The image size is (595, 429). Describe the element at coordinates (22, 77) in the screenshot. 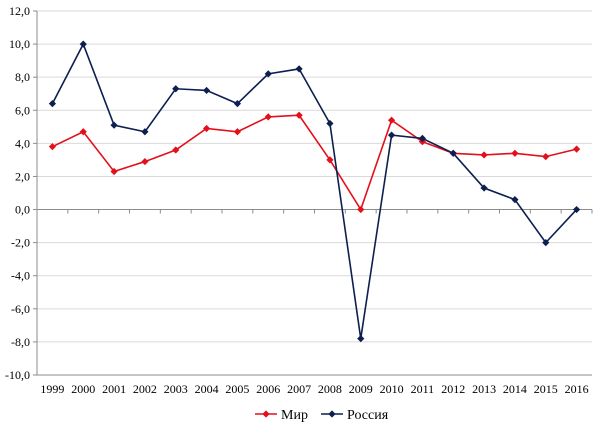

I see `y-tick-label: 8,0` at that location.